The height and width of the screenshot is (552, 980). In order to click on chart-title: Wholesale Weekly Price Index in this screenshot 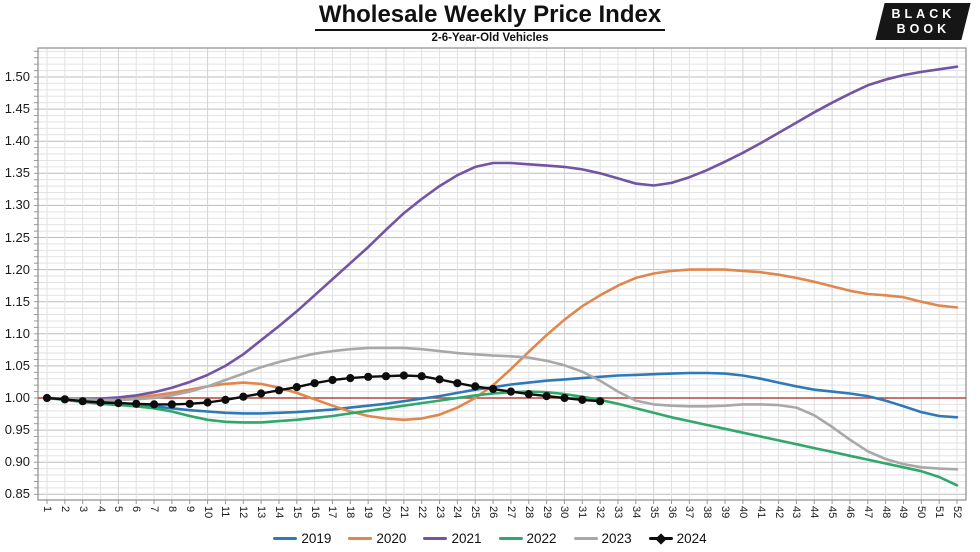, I will do `click(490, 16)`.